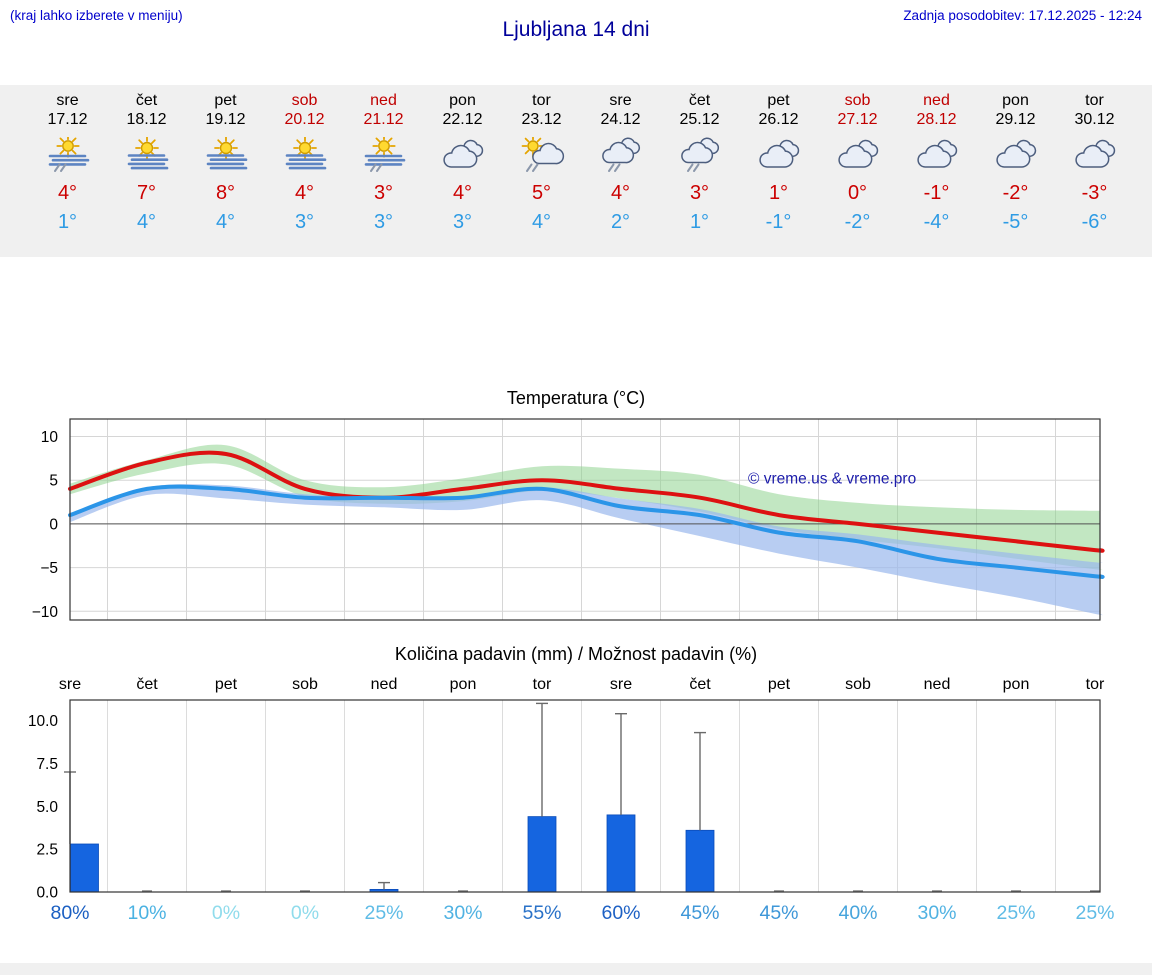 The image size is (1152, 975). What do you see at coordinates (620, 100) in the screenshot?
I see `day-name: sre` at bounding box center [620, 100].